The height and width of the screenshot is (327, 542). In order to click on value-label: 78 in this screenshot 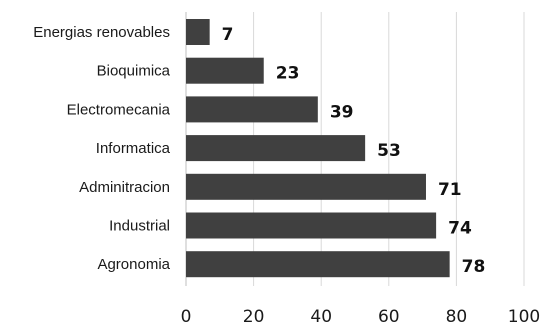, I will do `click(474, 267)`.